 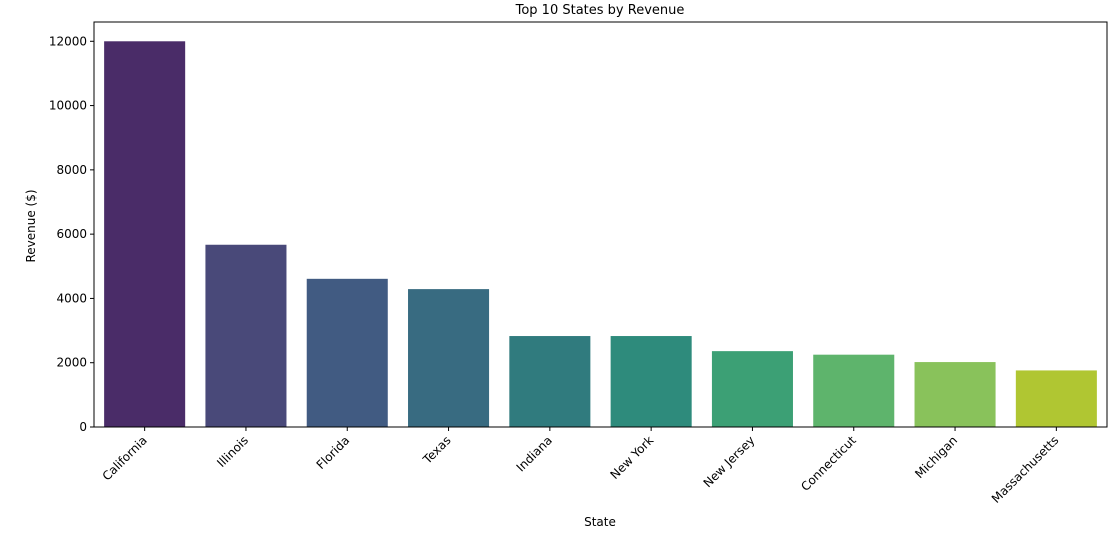 I want to click on bar-indiana, so click(x=550, y=381).